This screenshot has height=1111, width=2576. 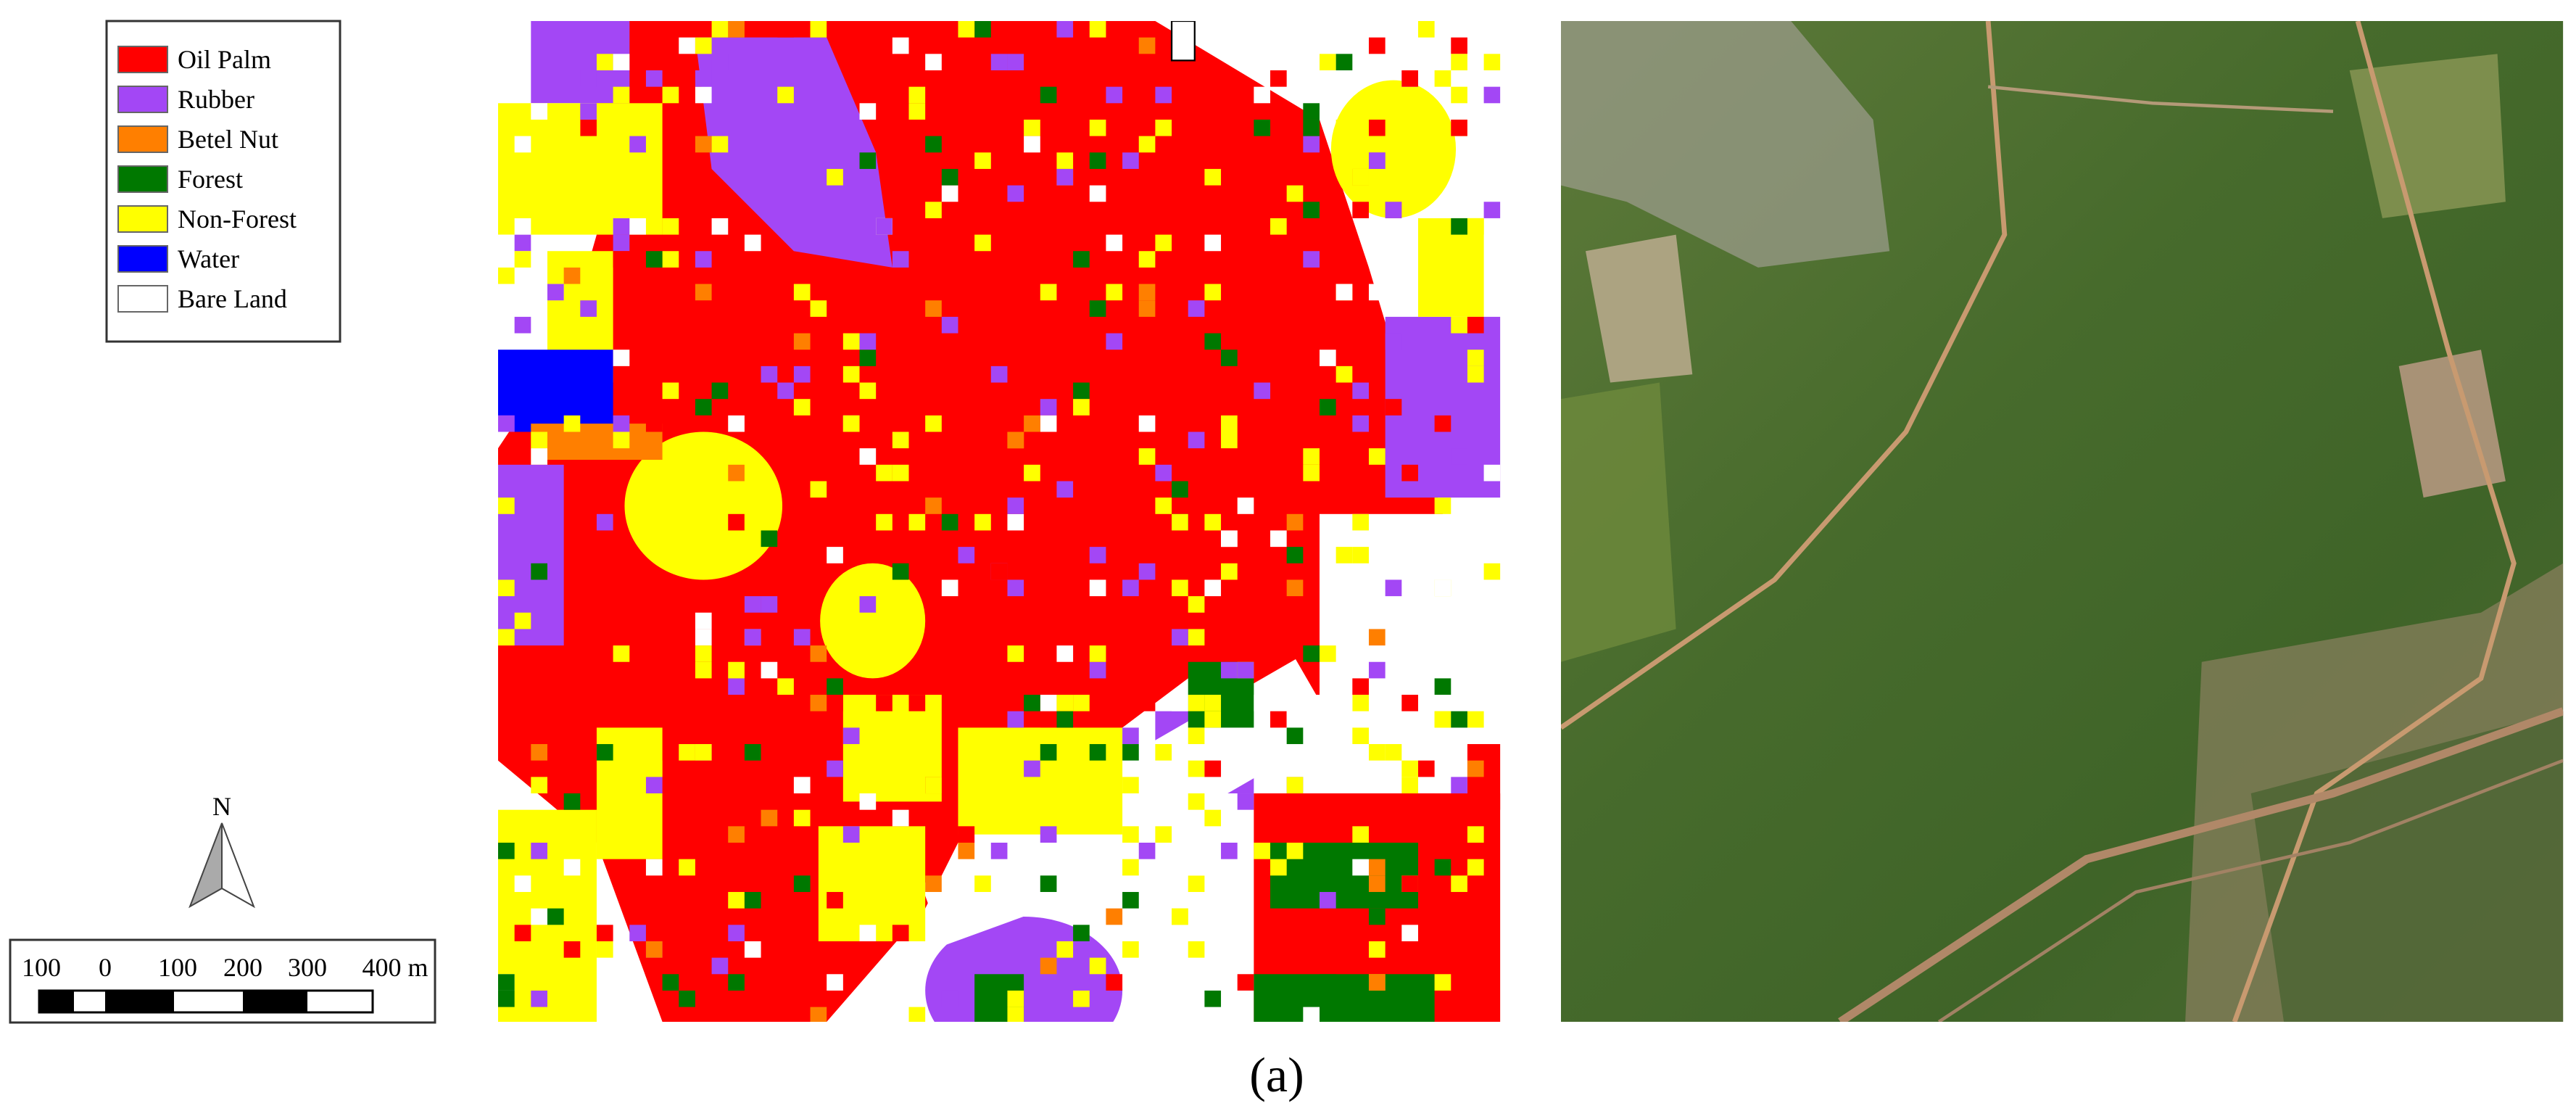 What do you see at coordinates (224, 60) in the screenshot?
I see `legend-label: Oil Palm` at bounding box center [224, 60].